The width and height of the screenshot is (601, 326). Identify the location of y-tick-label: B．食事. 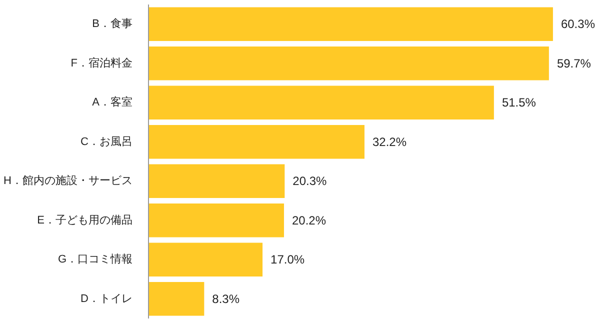
(112, 23).